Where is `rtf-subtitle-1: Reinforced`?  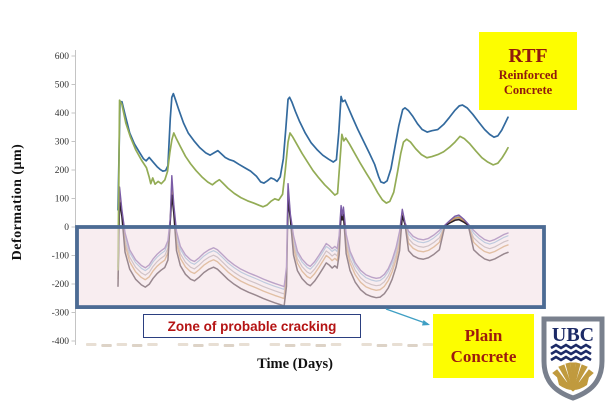 rtf-subtitle-1: Reinforced is located at coordinates (528, 75).